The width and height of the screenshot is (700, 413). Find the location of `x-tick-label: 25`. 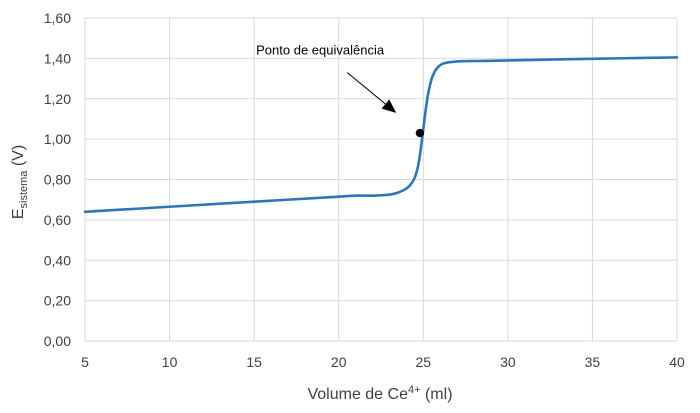

x-tick-label: 25 is located at coordinates (423, 362).